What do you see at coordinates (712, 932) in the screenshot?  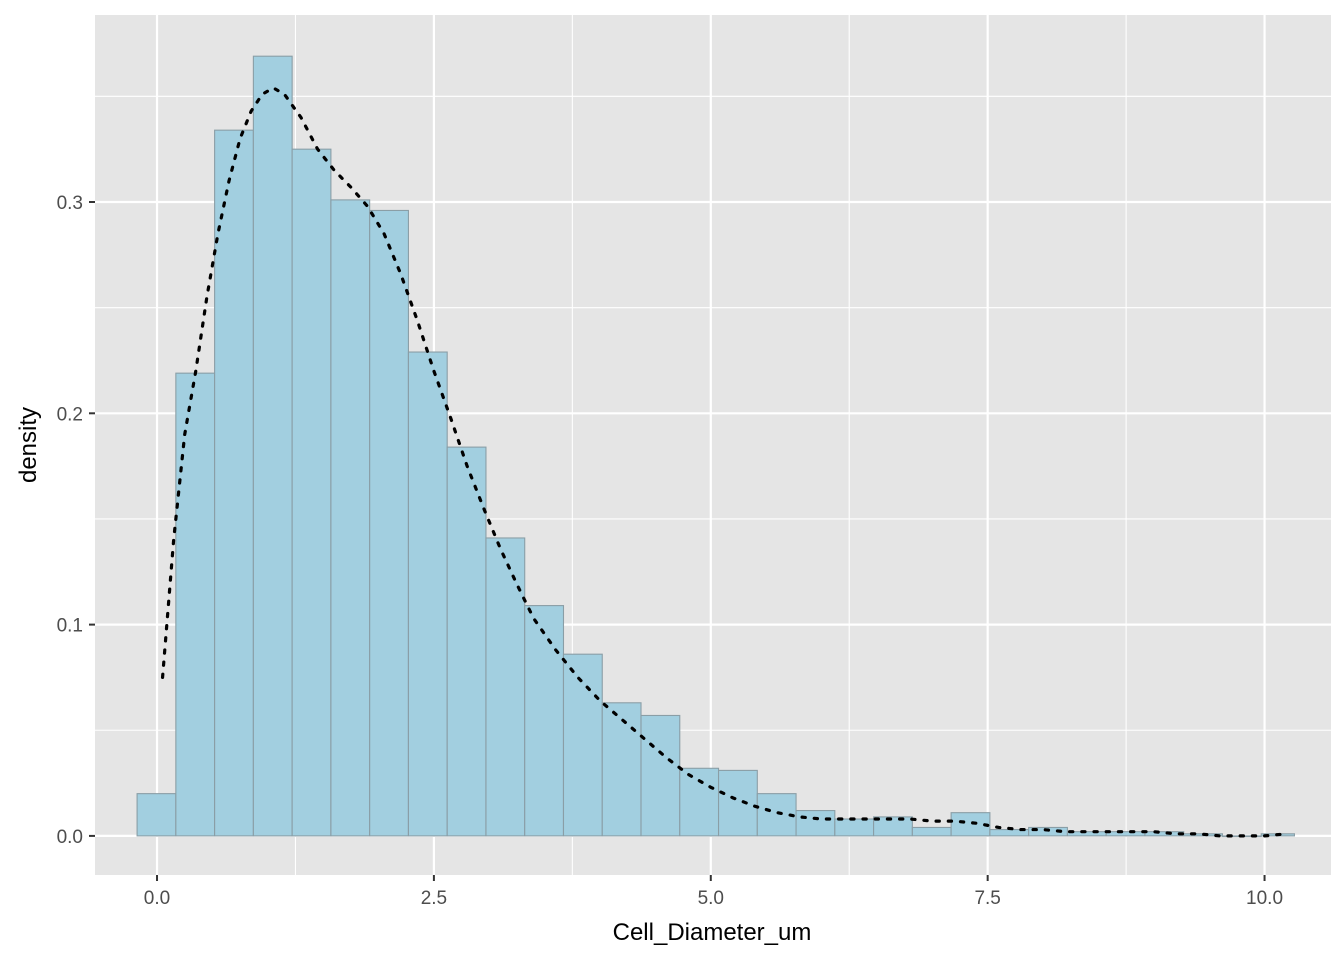 I see `x-axis-title: Cell_Diameter_um` at bounding box center [712, 932].